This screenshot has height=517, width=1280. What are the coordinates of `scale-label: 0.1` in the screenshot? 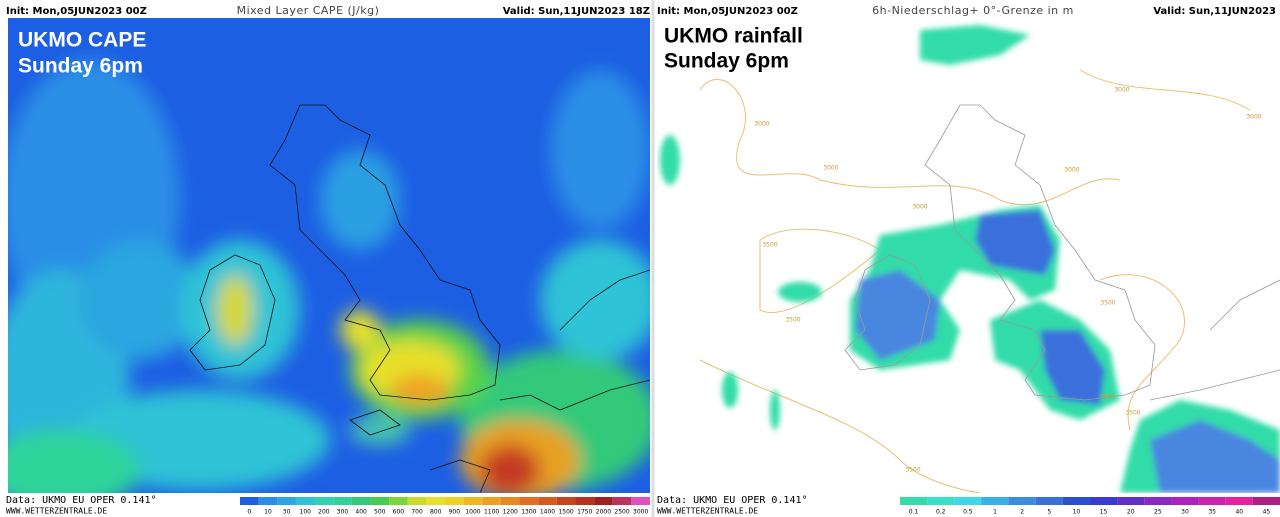 It's located at (914, 512).